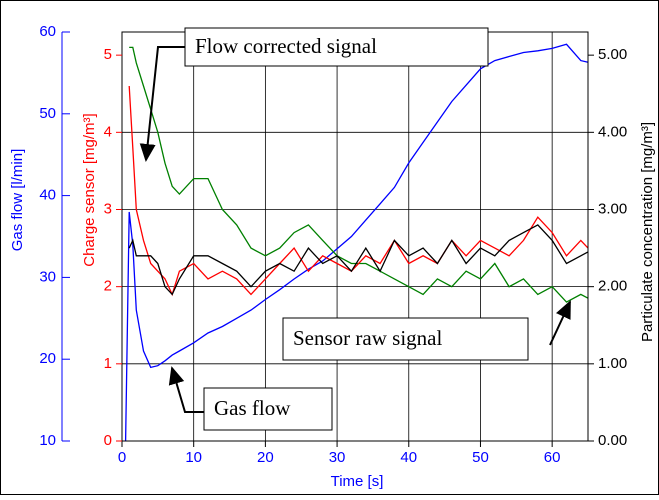 The image size is (659, 500). Describe the element at coordinates (193, 457) in the screenshot. I see `x-tick-label: 10` at that location.